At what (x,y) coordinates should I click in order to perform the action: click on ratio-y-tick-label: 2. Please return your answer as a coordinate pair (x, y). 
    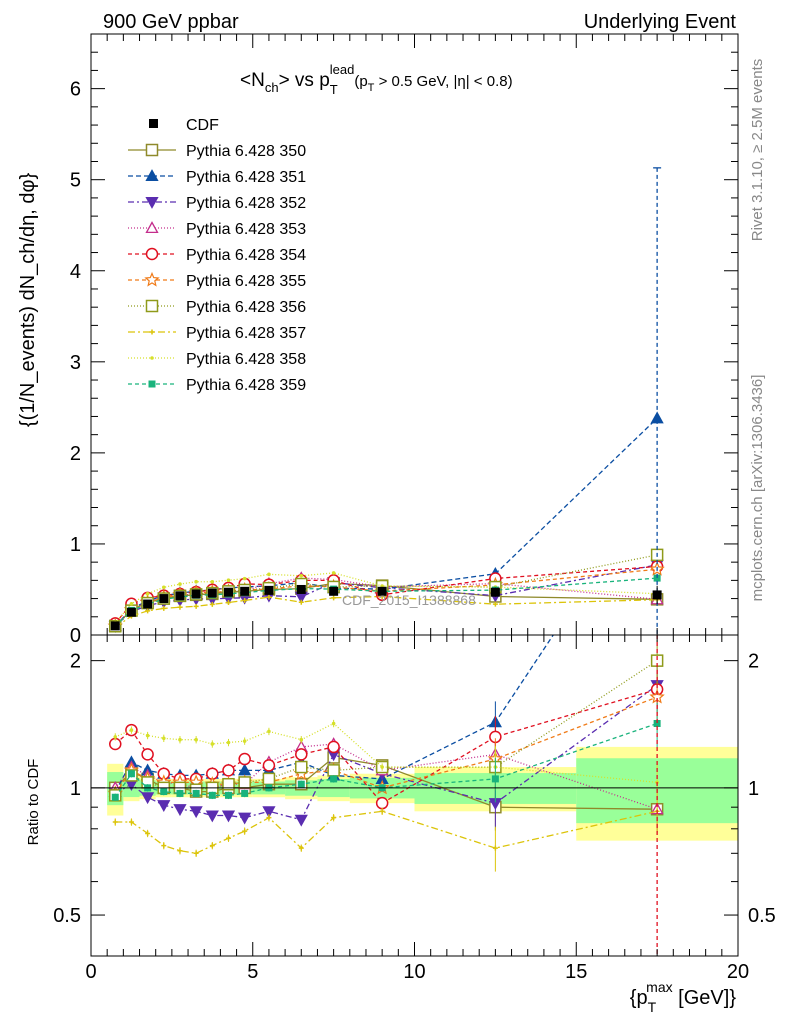
    Looking at the image, I should click on (75, 662).